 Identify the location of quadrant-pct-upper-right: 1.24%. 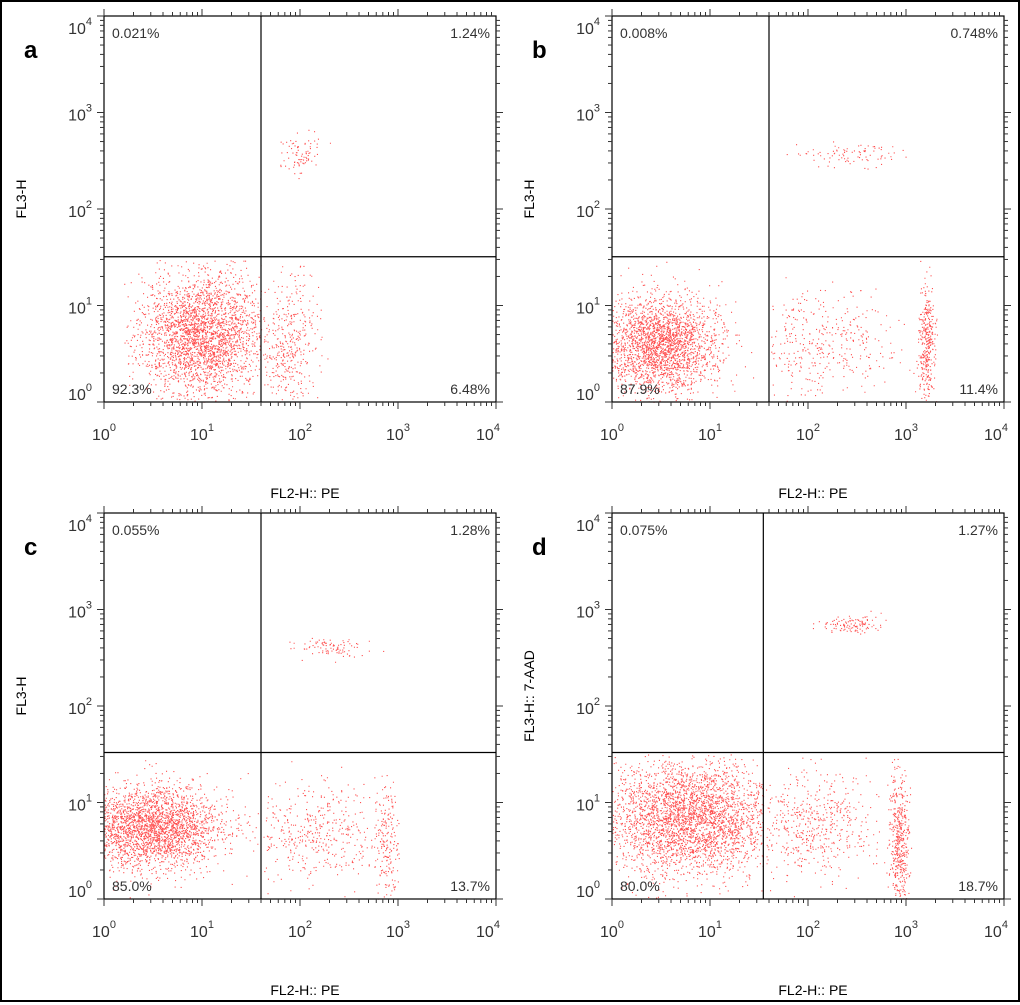
(470, 33).